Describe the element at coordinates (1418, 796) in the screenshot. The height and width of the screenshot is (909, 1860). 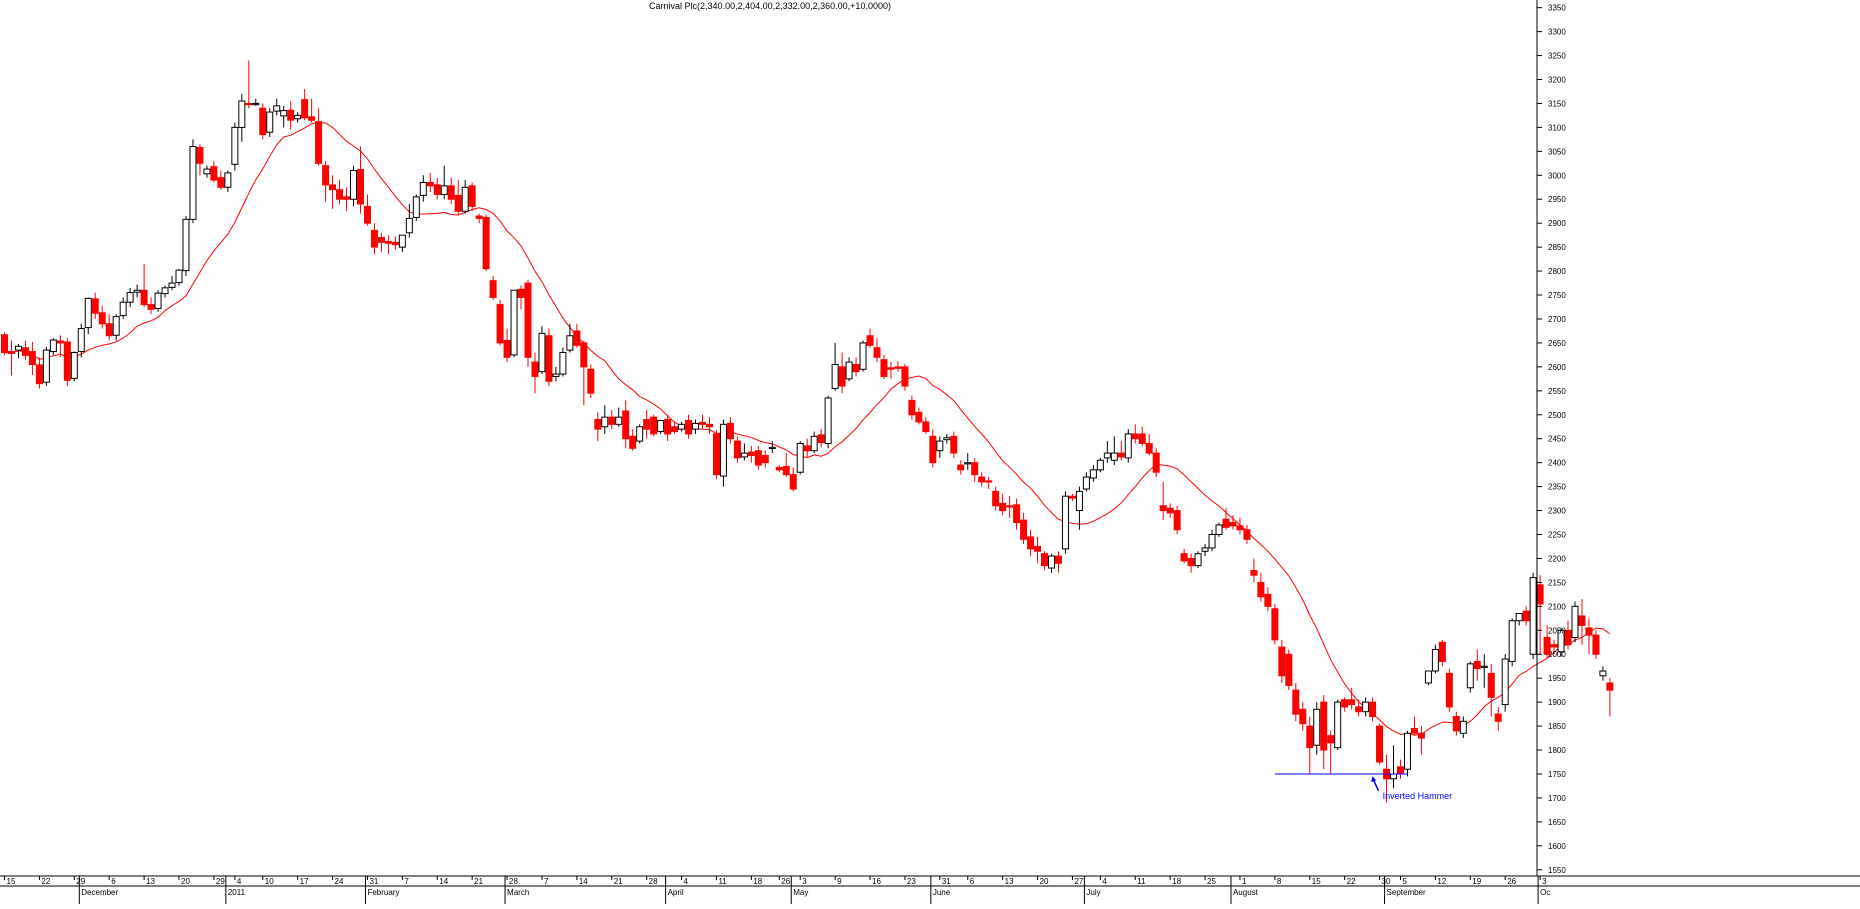
I see `annotation-label: Inverted Hammer` at that location.